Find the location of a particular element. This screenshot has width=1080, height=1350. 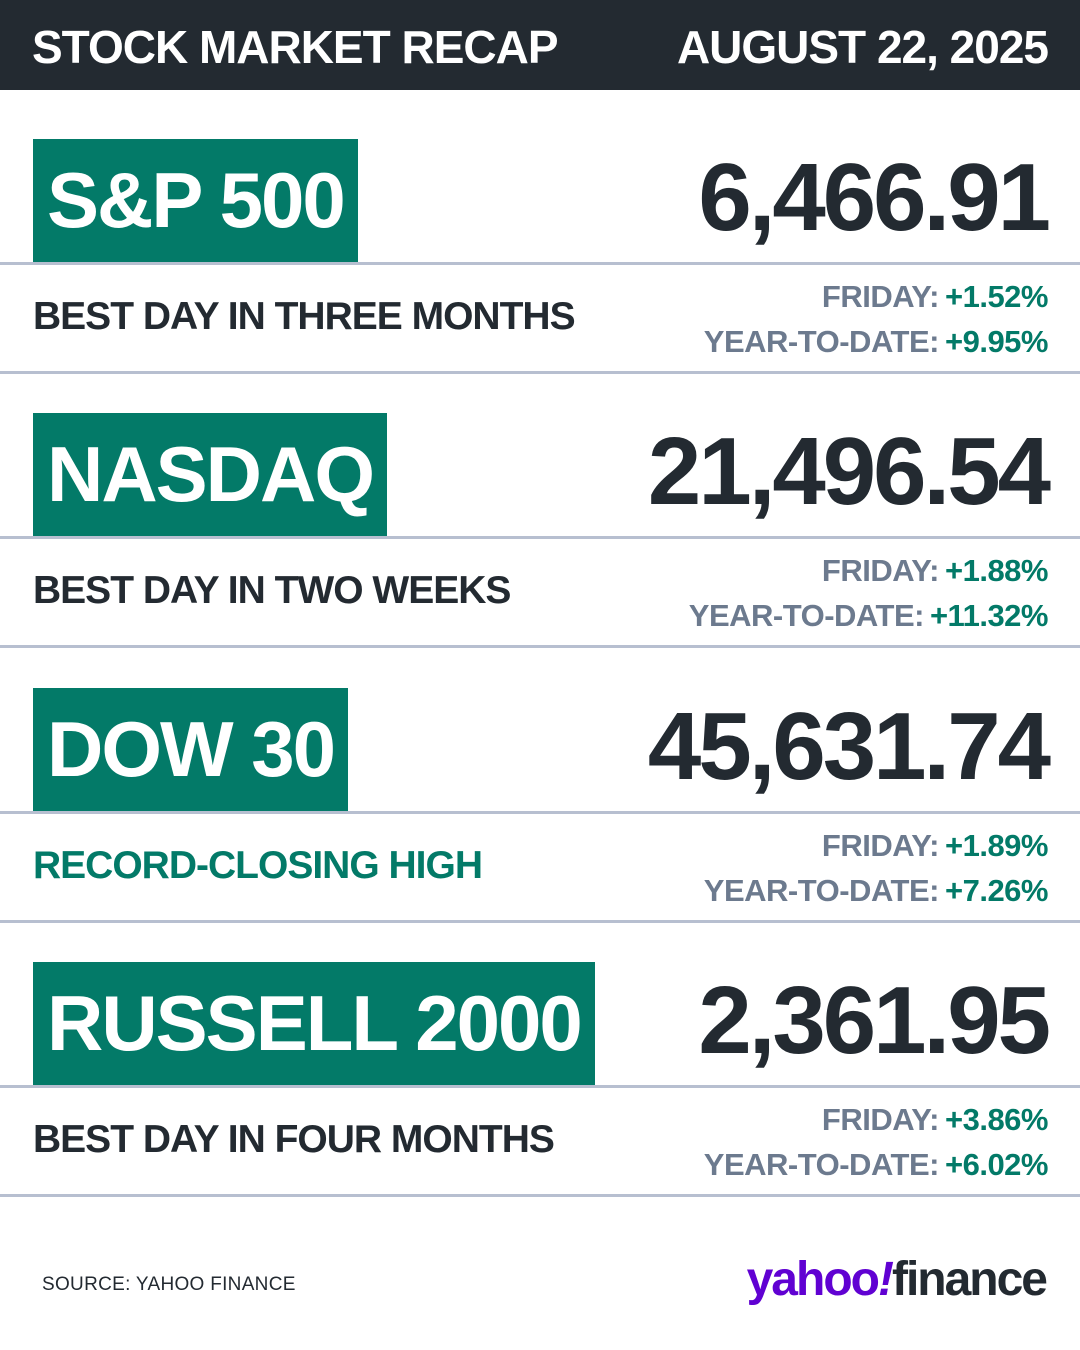

ytd-change: +9.95% is located at coordinates (996, 341).